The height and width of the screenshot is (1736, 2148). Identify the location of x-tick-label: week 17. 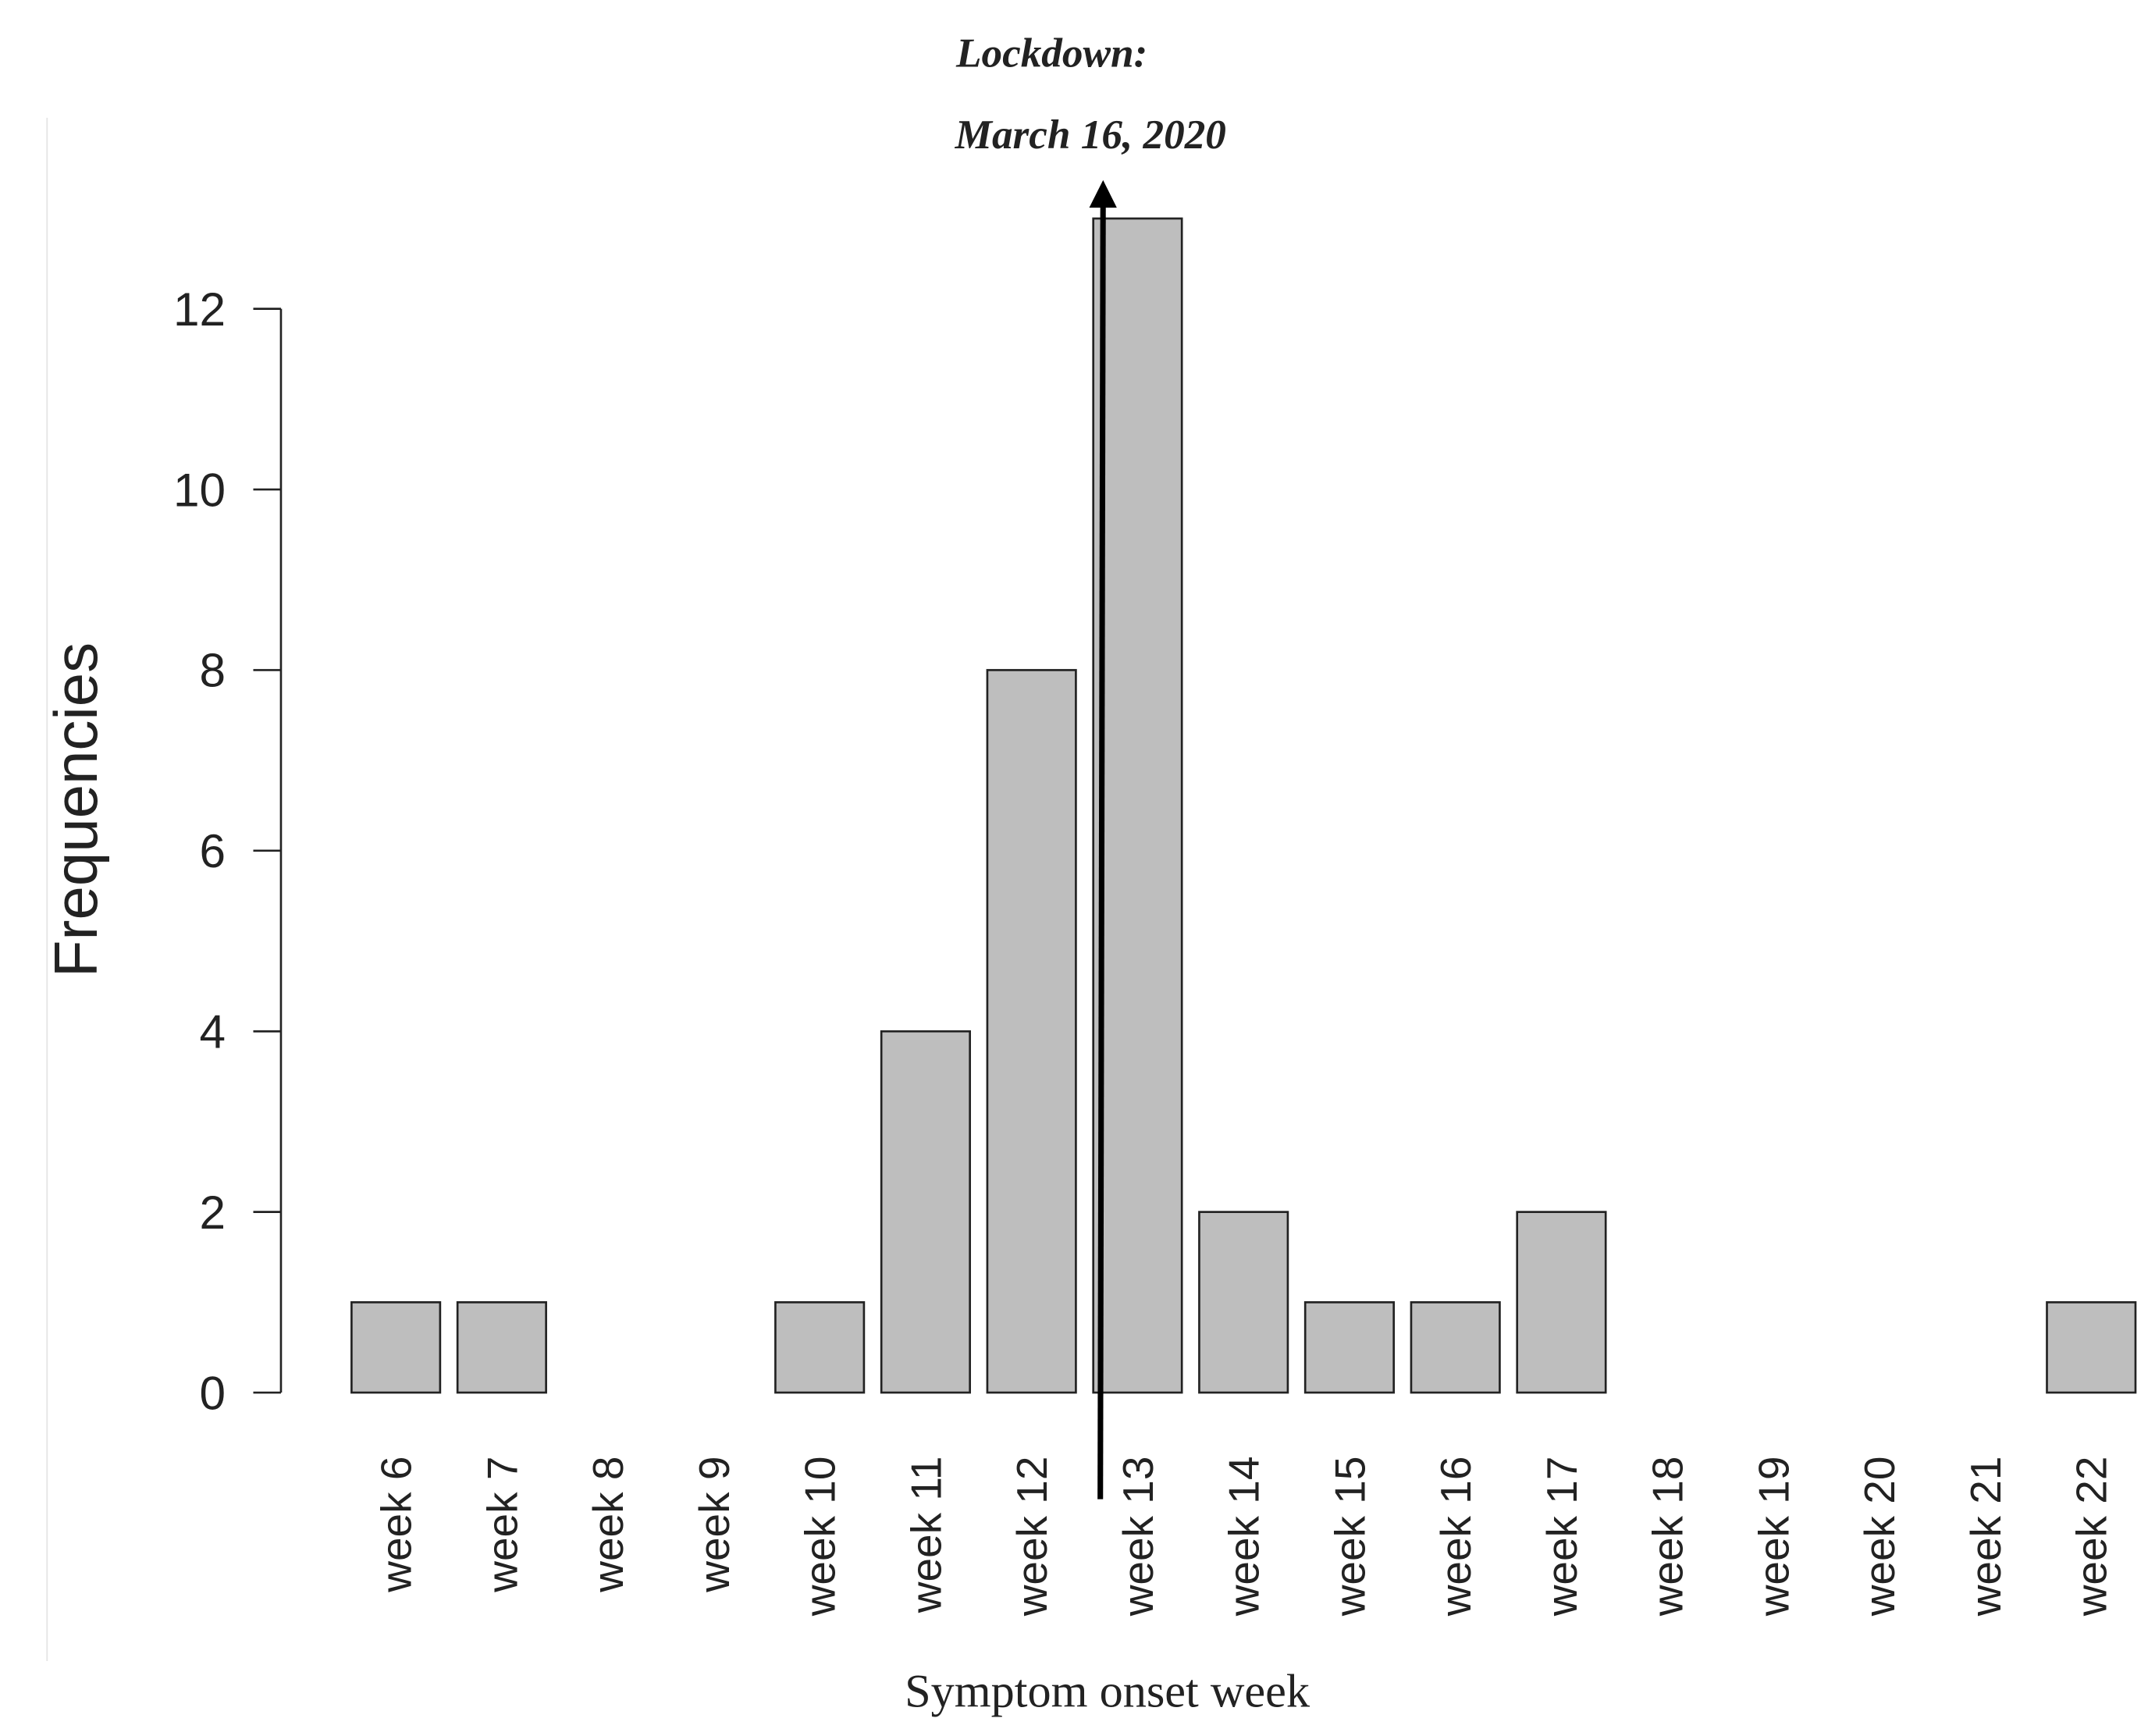
(1562, 1537).